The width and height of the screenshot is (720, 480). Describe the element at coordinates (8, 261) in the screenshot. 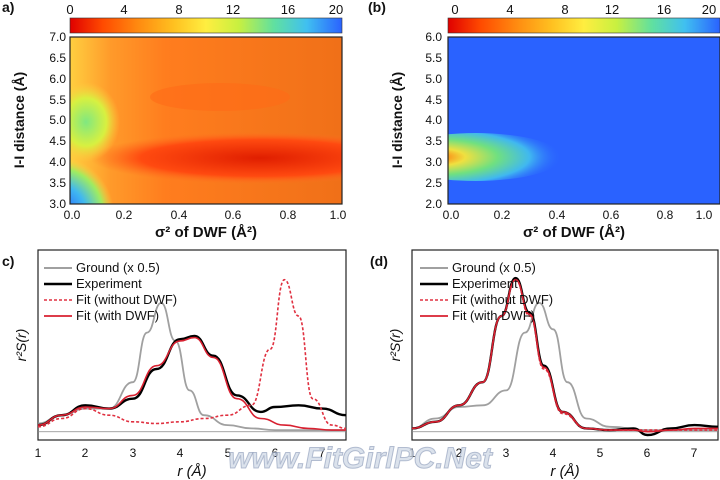

I see `panel-label-c: c)` at that location.